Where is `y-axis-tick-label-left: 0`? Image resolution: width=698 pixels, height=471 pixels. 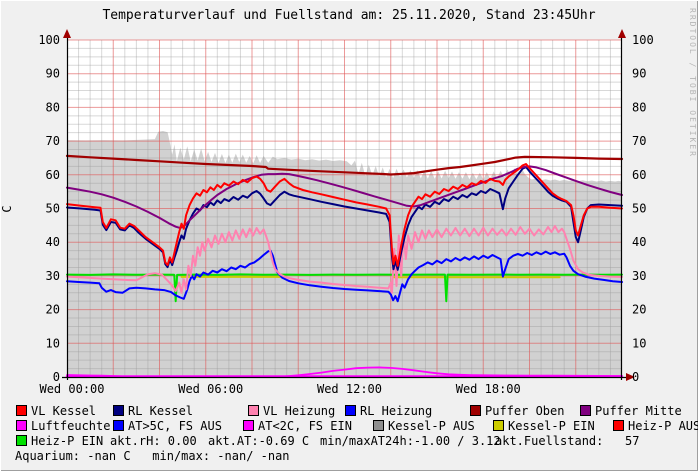
y-axis-tick-label-left: 0 is located at coordinates (56, 377).